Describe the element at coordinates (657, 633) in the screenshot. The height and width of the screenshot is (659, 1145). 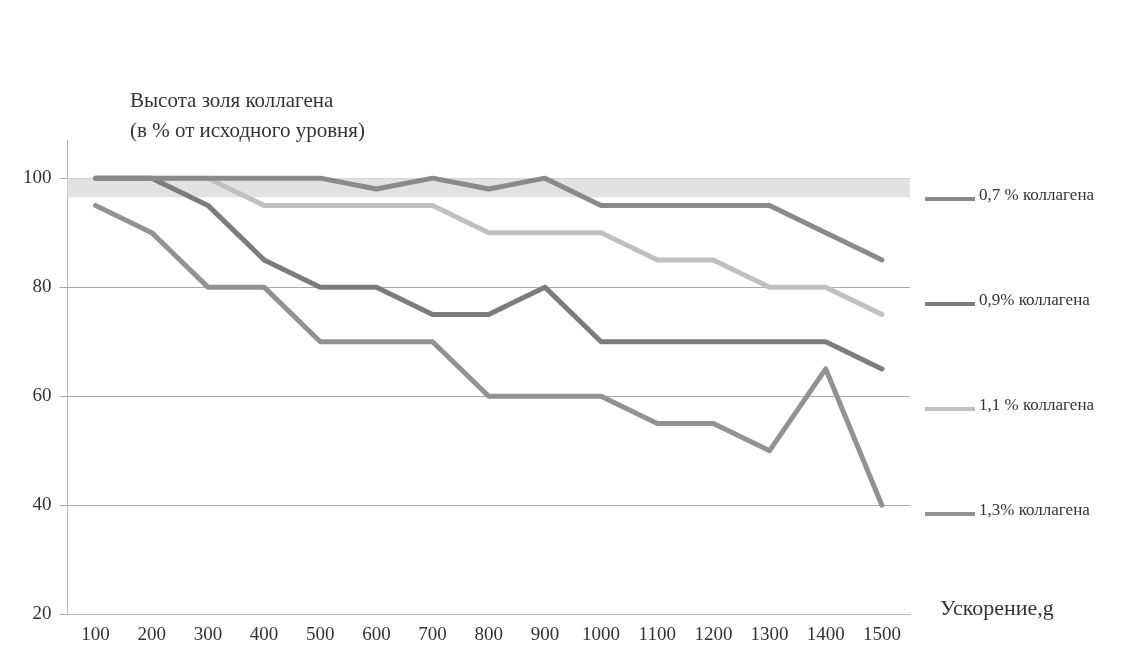
I see `x-tick-label: 1100` at that location.